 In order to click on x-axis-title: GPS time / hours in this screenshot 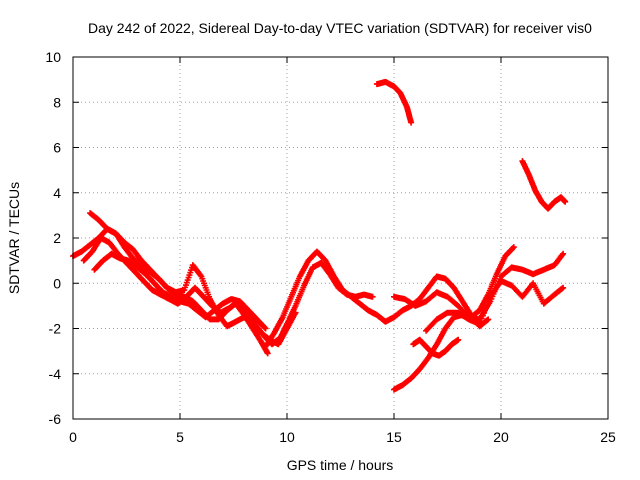, I will do `click(340, 465)`.